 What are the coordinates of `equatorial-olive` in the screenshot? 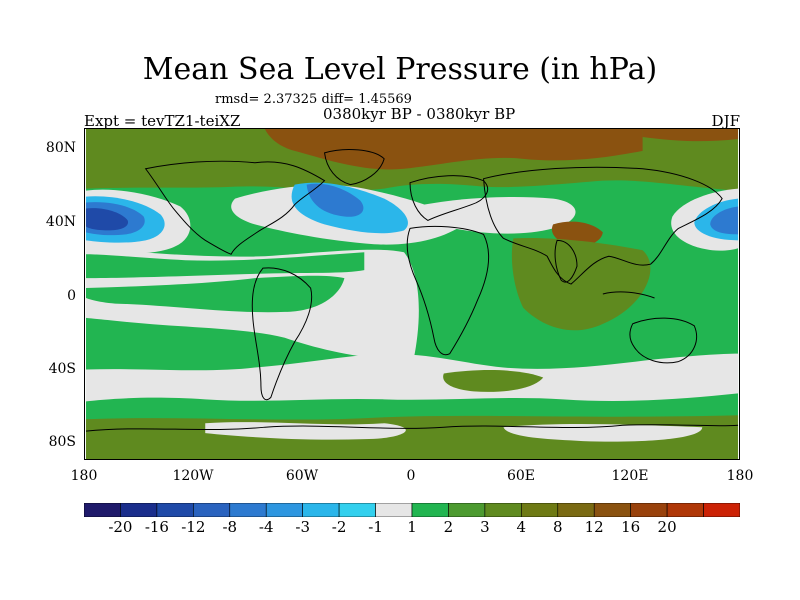 It's located at (215, 294).